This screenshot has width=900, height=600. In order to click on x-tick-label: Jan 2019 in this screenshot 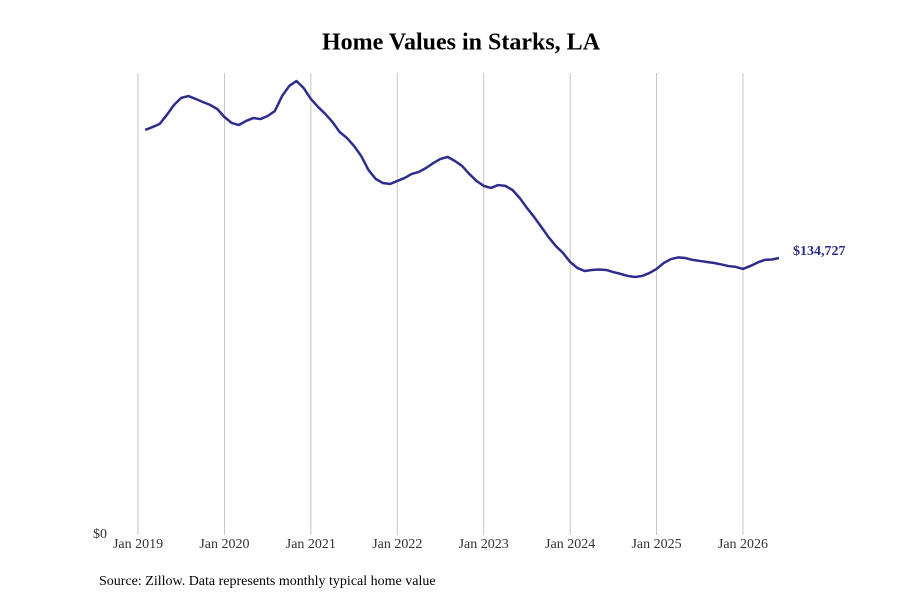, I will do `click(138, 544)`.